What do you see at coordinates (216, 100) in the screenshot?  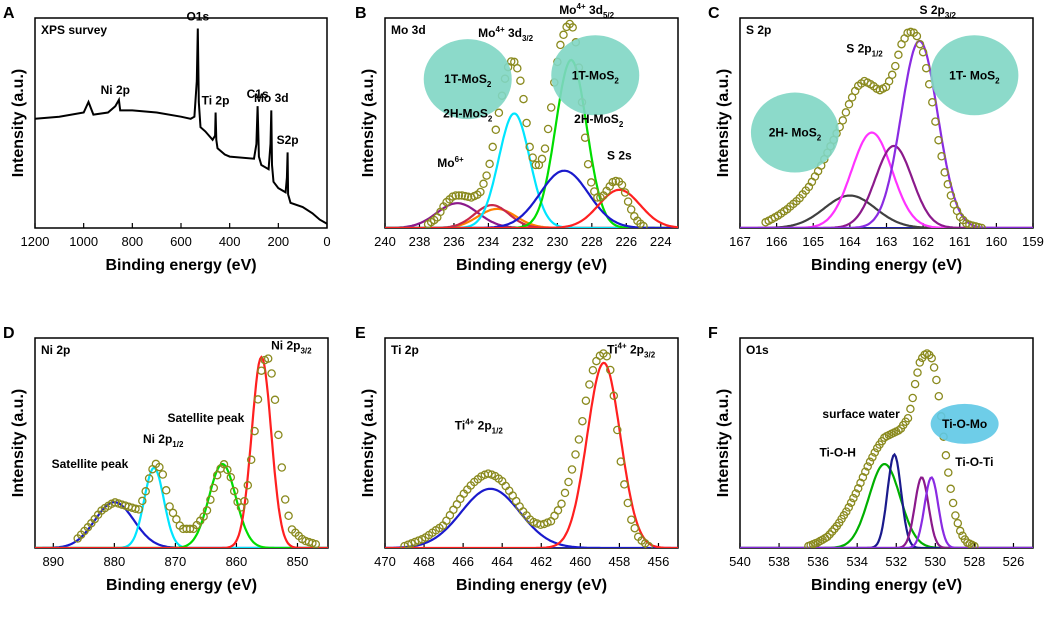 I see `peak-label: Ti 2p` at bounding box center [216, 100].